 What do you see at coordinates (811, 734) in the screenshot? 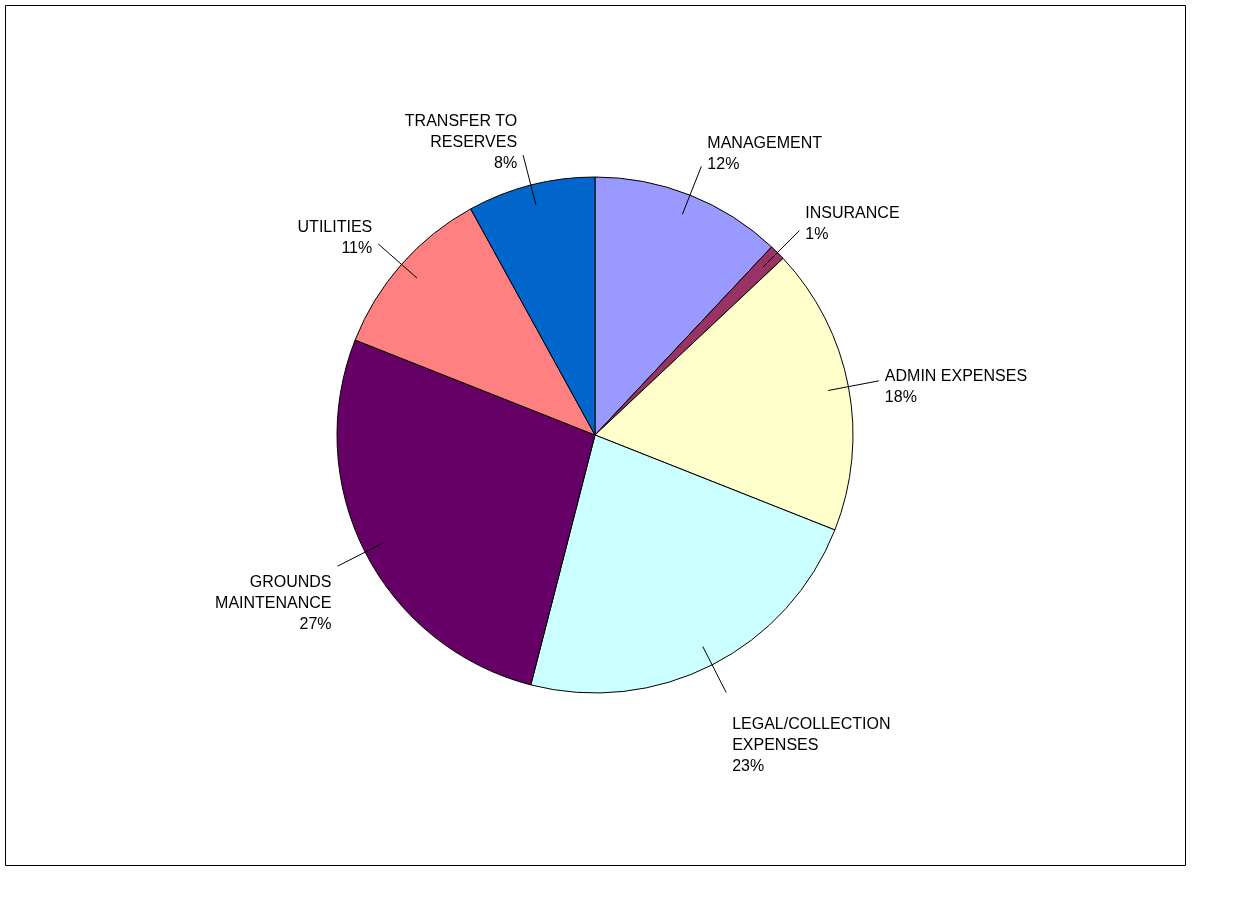
I see `slice-label: LEGAL/COLLECTION EXPENSES` at bounding box center [811, 734].